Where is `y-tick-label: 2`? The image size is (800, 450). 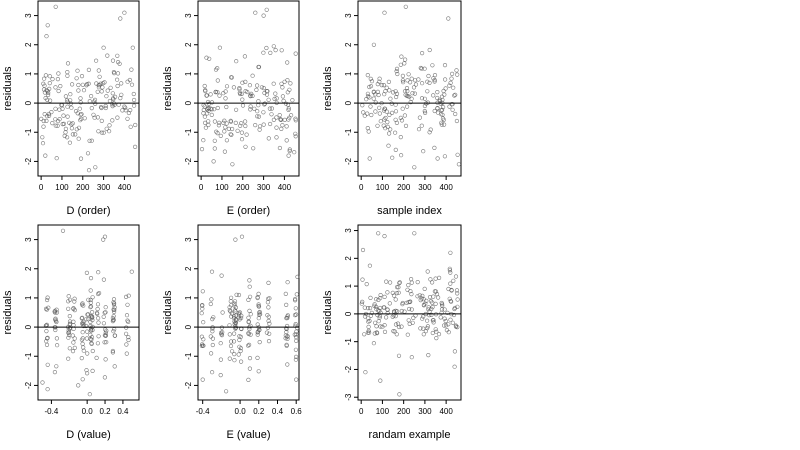 y-tick-label: 2 is located at coordinates (348, 44).